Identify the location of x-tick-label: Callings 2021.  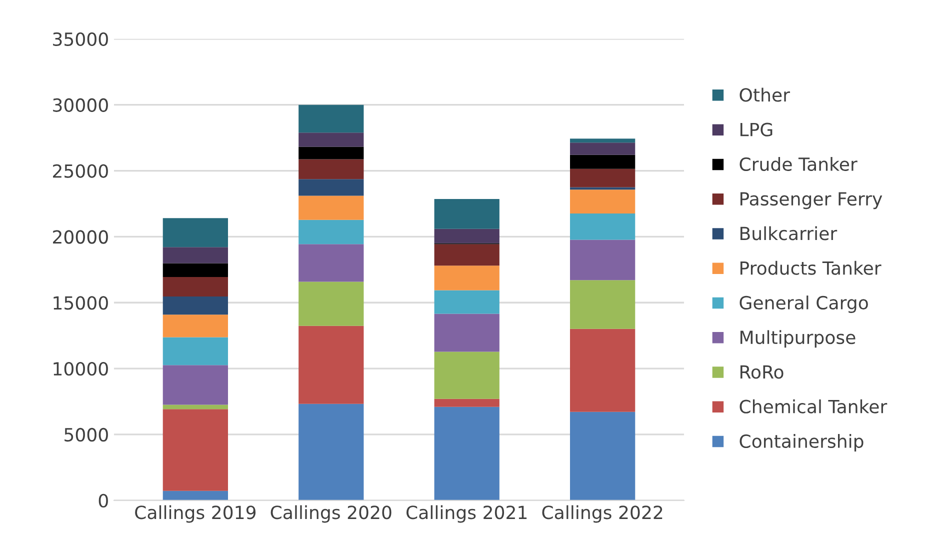
(466, 514).